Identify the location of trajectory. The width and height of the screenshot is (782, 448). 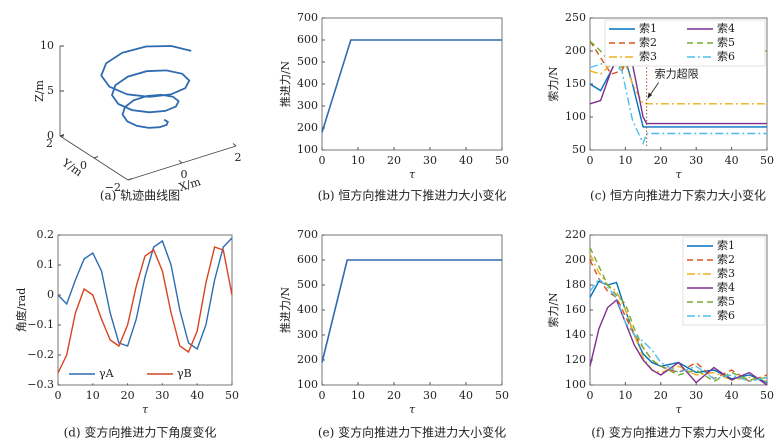
(146, 87).